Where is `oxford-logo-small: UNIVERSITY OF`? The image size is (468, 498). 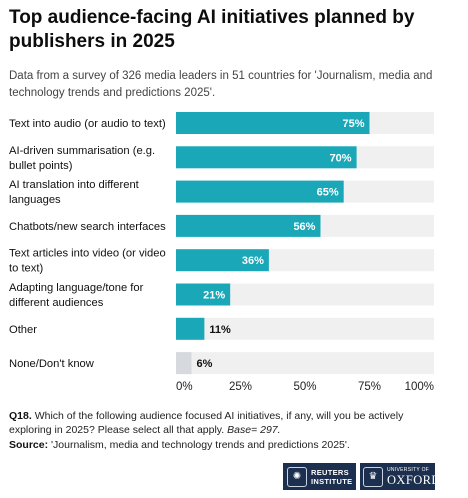
oxford-logo-small: UNIVERSITY OF is located at coordinates (408, 469).